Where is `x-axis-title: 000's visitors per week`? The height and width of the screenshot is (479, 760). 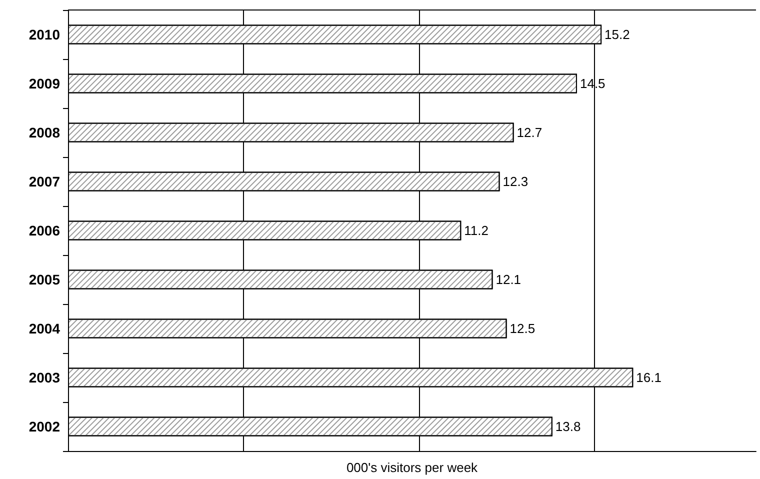
x-axis-title: 000's visitors per week is located at coordinates (412, 467).